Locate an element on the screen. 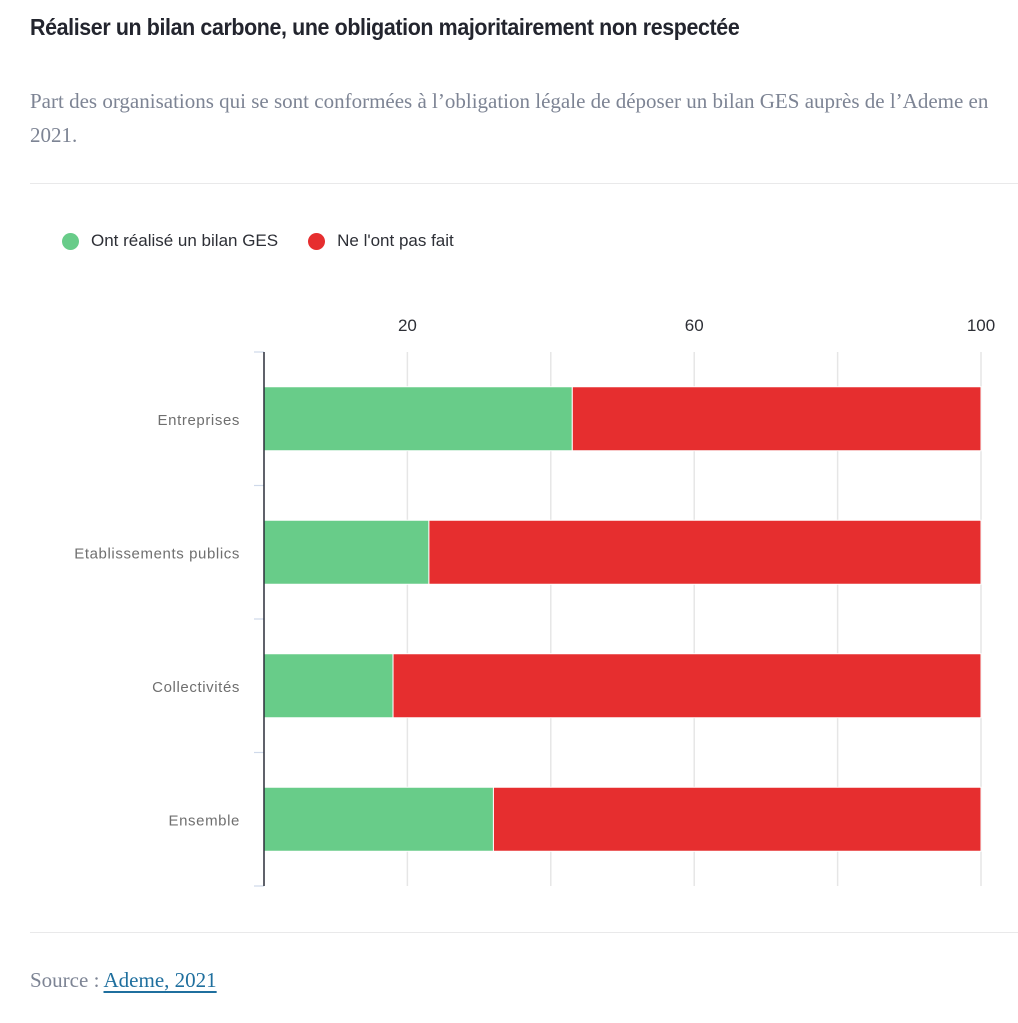 The width and height of the screenshot is (1018, 1023). y-category-label: Etablissements publics is located at coordinates (157, 553).